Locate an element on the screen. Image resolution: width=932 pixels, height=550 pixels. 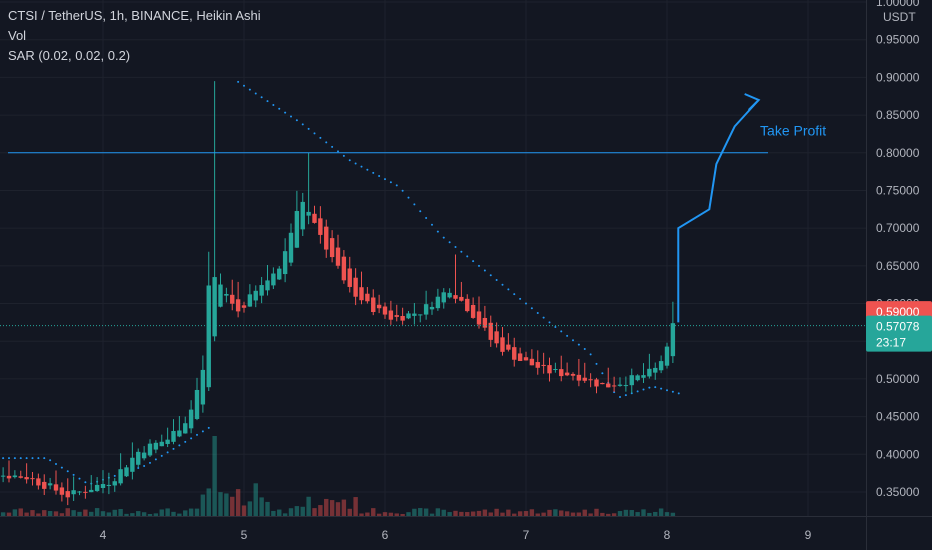
take-profit-path is located at coordinates (718, 211).